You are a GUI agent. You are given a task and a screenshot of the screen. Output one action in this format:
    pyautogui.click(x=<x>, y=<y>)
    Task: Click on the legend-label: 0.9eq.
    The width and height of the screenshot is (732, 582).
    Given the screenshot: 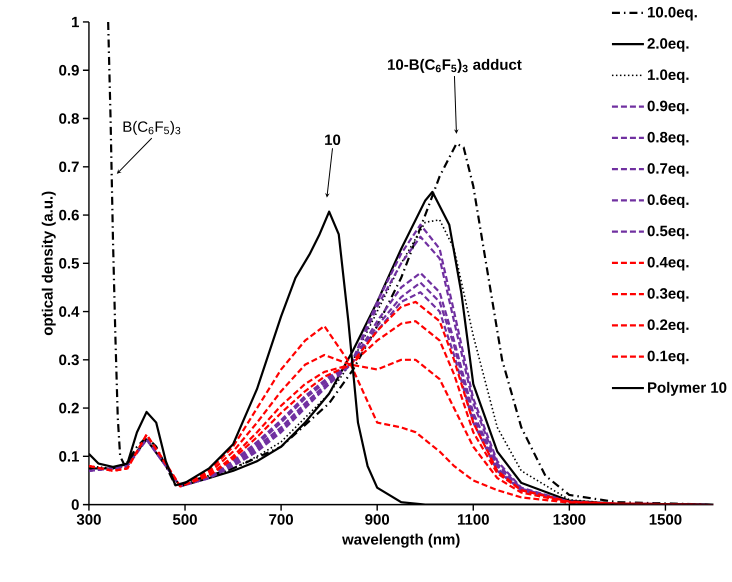 What is the action you would take?
    pyautogui.click(x=668, y=107)
    